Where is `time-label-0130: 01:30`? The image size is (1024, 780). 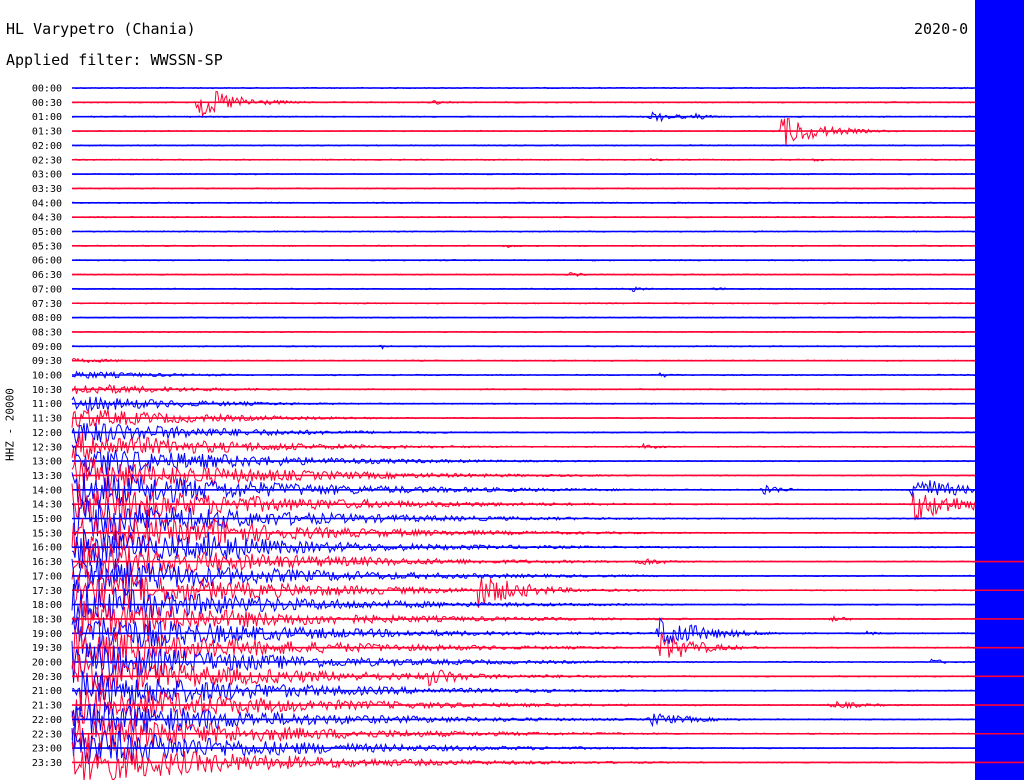 time-label-0130: 01:30 is located at coordinates (47, 132).